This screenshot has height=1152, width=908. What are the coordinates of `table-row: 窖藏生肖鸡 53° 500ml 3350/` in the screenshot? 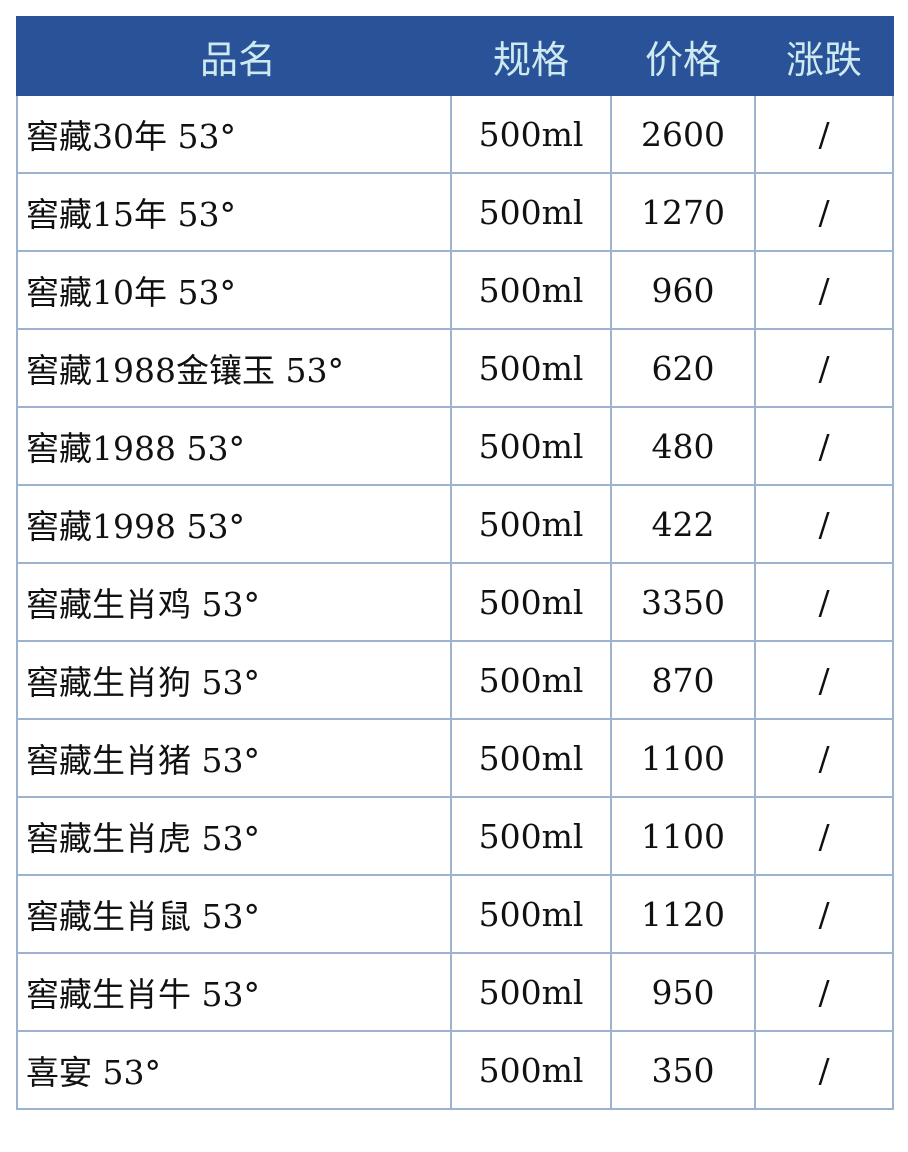 It's located at (455, 602).